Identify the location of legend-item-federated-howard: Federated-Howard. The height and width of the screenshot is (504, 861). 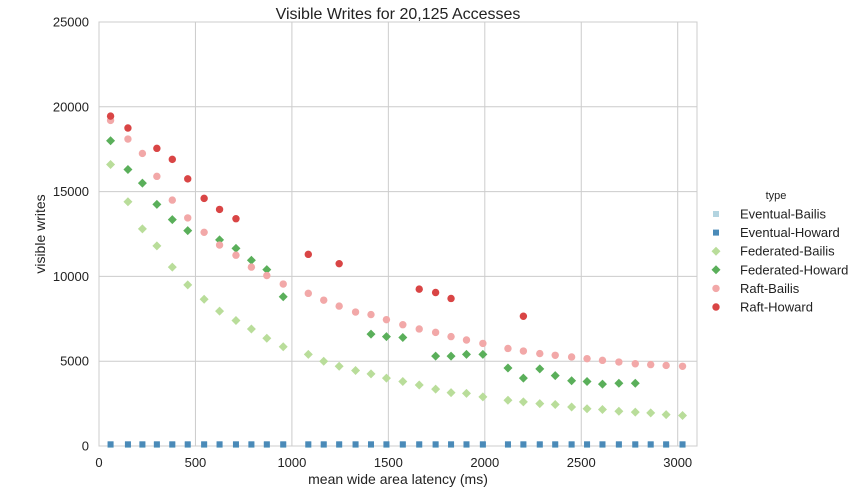
(779, 269).